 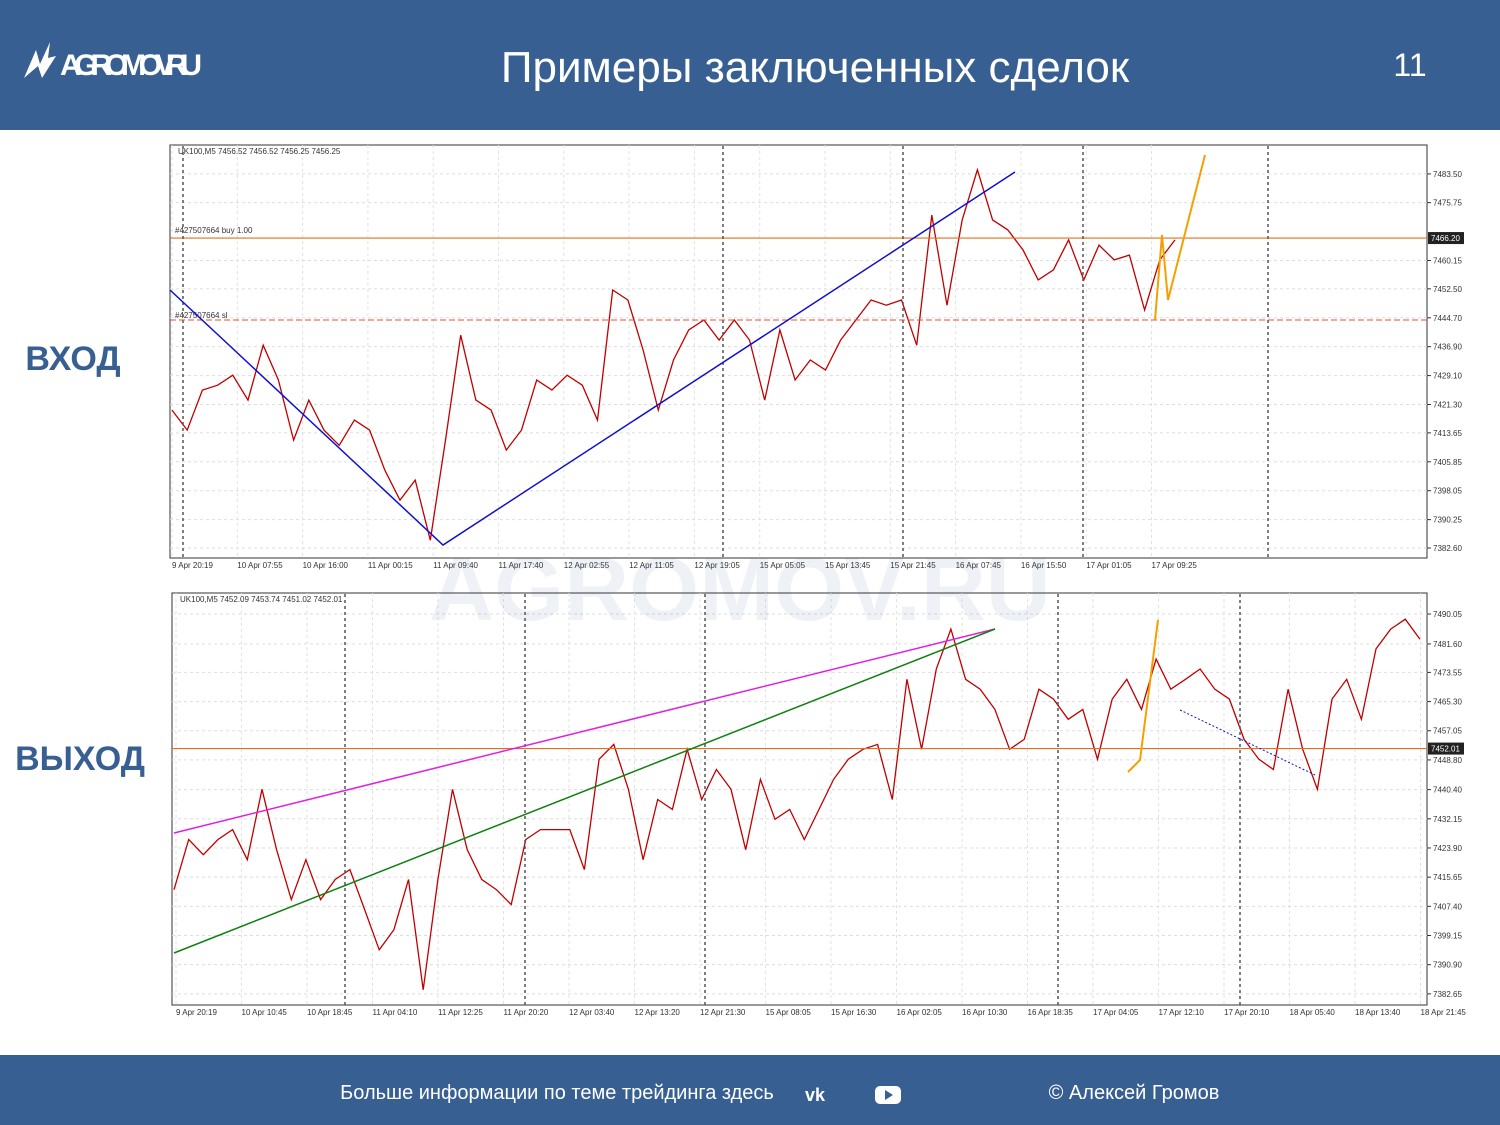 What do you see at coordinates (1447, 548) in the screenshot?
I see `y-tick-label: 7382.60` at bounding box center [1447, 548].